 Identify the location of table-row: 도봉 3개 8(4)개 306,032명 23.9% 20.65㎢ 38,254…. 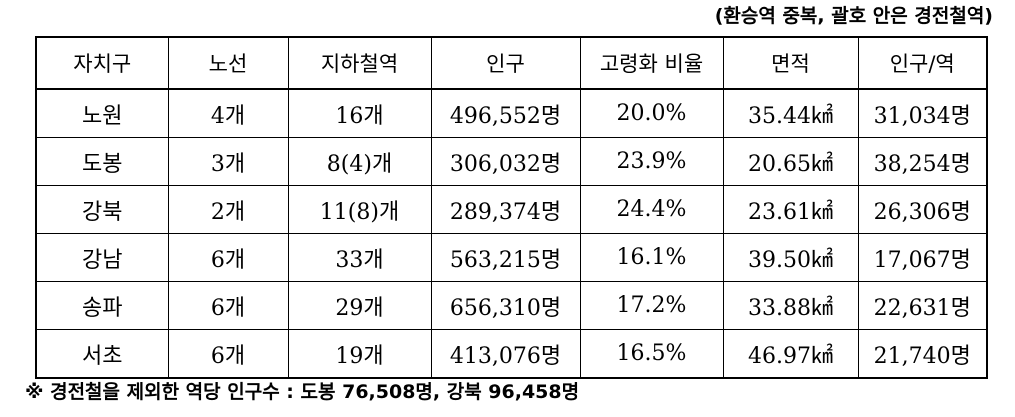
(511, 161).